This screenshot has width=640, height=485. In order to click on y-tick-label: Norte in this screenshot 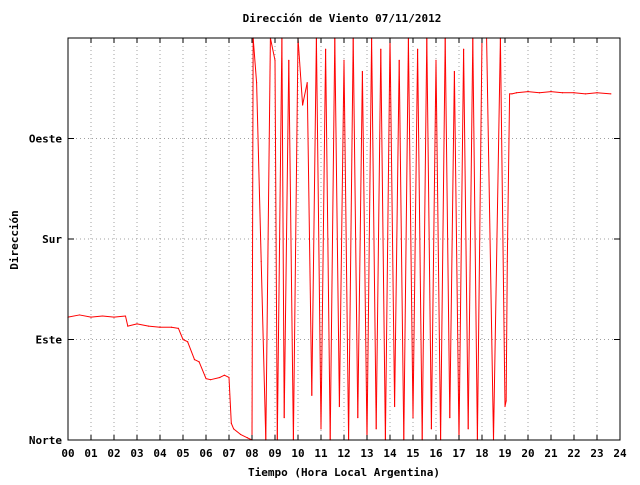, I will do `click(45, 440)`.